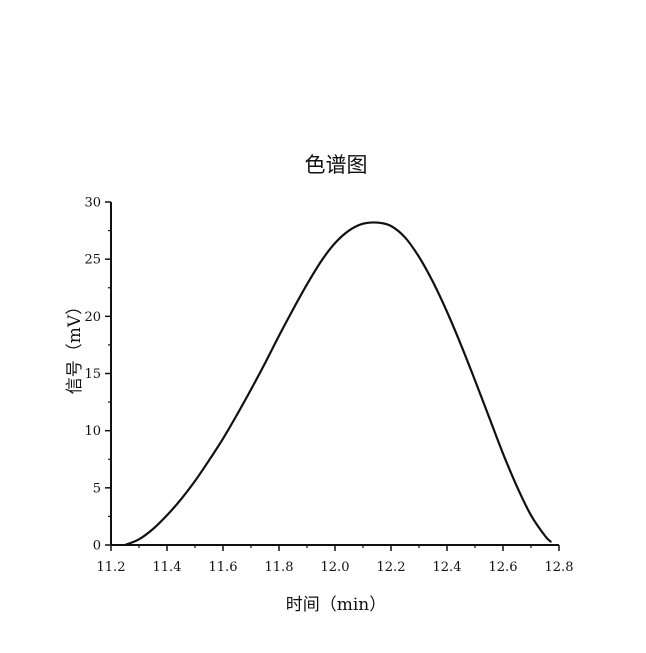 This screenshot has height=653, width=646. What do you see at coordinates (75, 346) in the screenshot?
I see `y-axis-title: 信号（mV）` at bounding box center [75, 346].